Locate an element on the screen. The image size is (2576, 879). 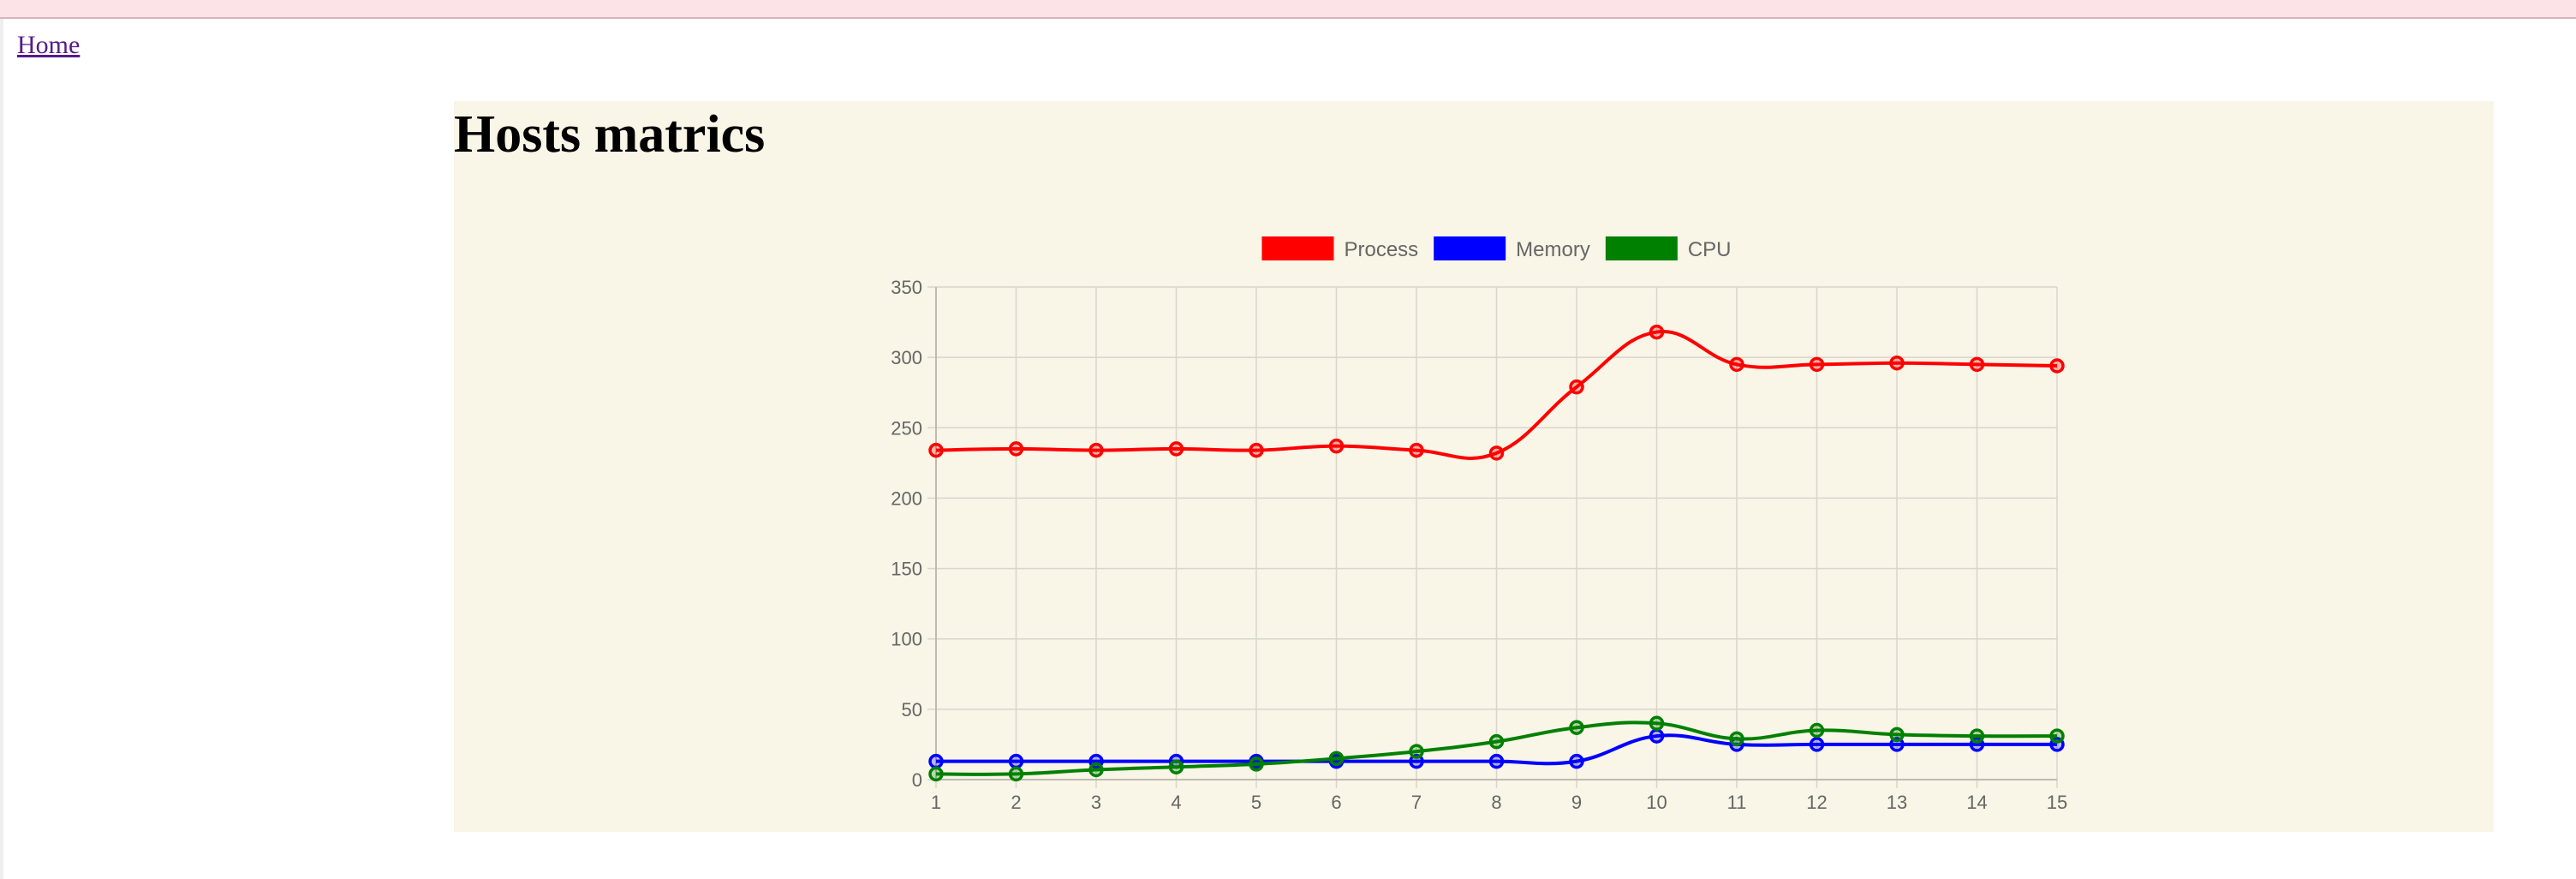
y-tick-label: 200 is located at coordinates (906, 498).